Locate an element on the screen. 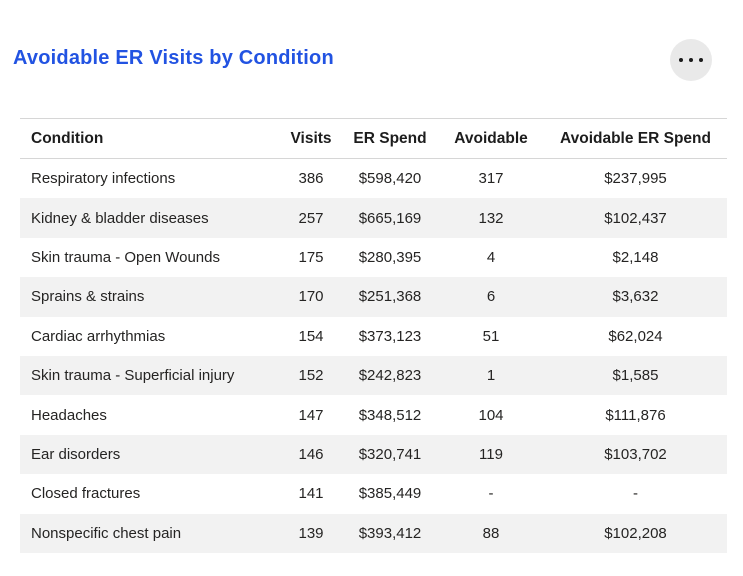 The width and height of the screenshot is (743, 576). cell-condition: Skin trauma - Open Wounds is located at coordinates (125, 257).